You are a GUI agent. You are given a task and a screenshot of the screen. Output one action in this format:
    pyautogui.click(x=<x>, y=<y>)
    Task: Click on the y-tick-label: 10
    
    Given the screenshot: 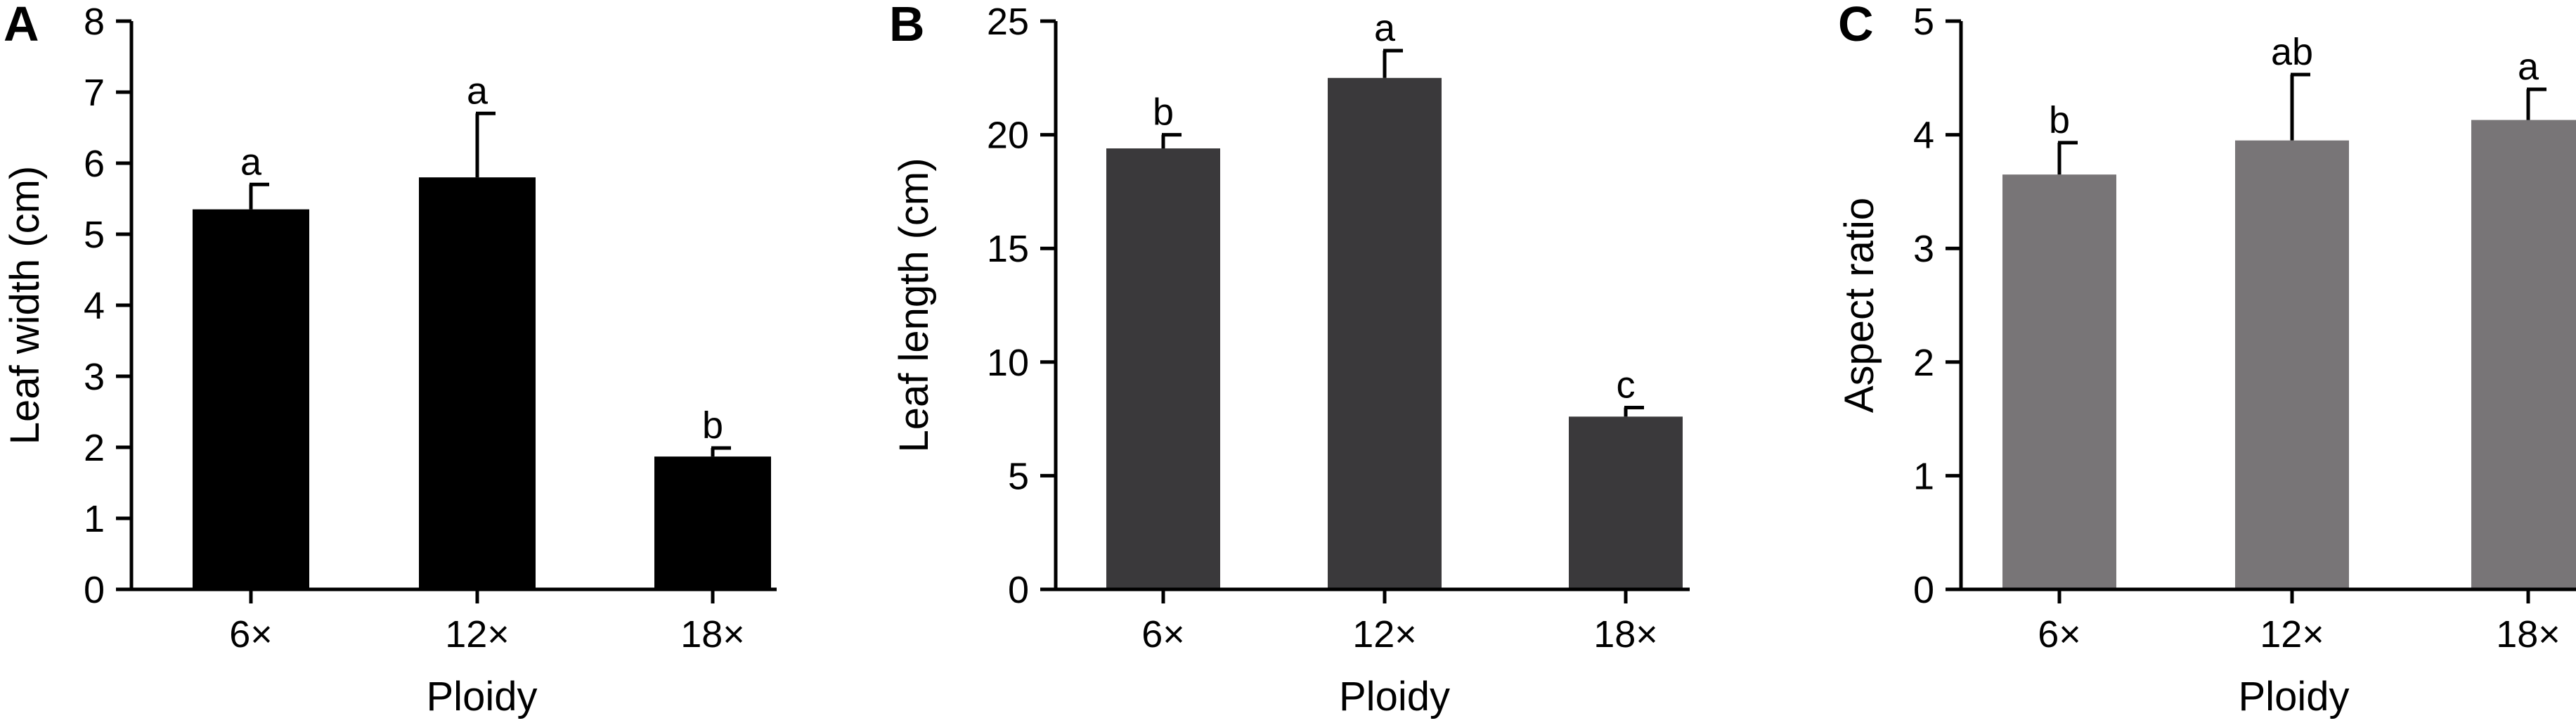 What is the action you would take?
    pyautogui.click(x=1008, y=363)
    